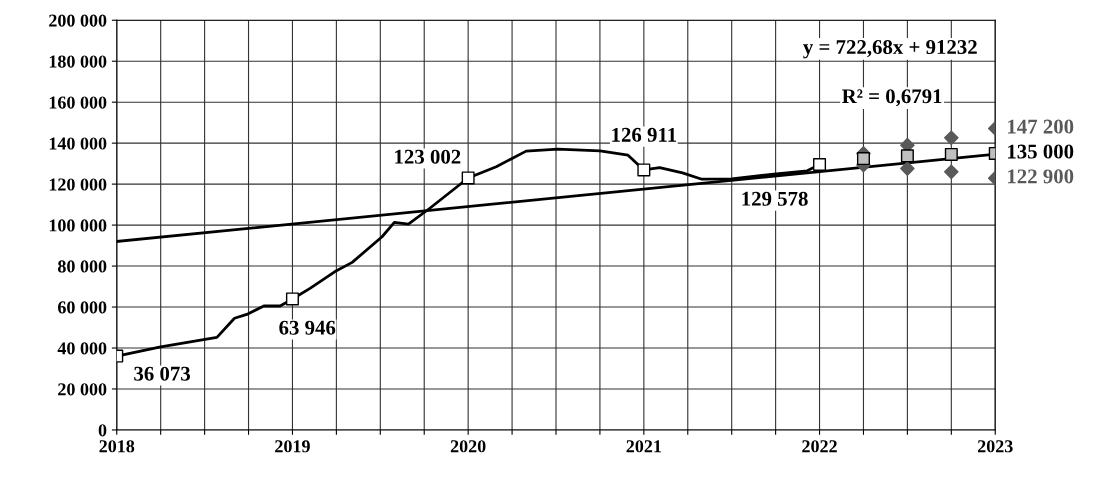 The height and width of the screenshot is (482, 1112). Describe the element at coordinates (1041, 176) in the screenshot. I see `data-label: 122 900` at that location.